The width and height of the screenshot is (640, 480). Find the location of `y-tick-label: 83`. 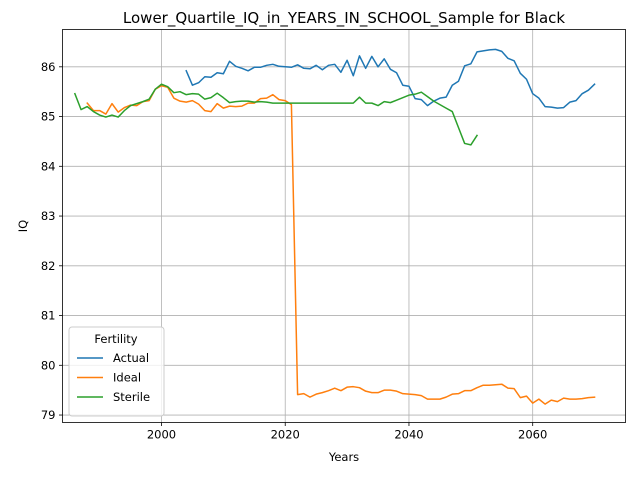

y-tick-label: 83 is located at coordinates (48, 216).